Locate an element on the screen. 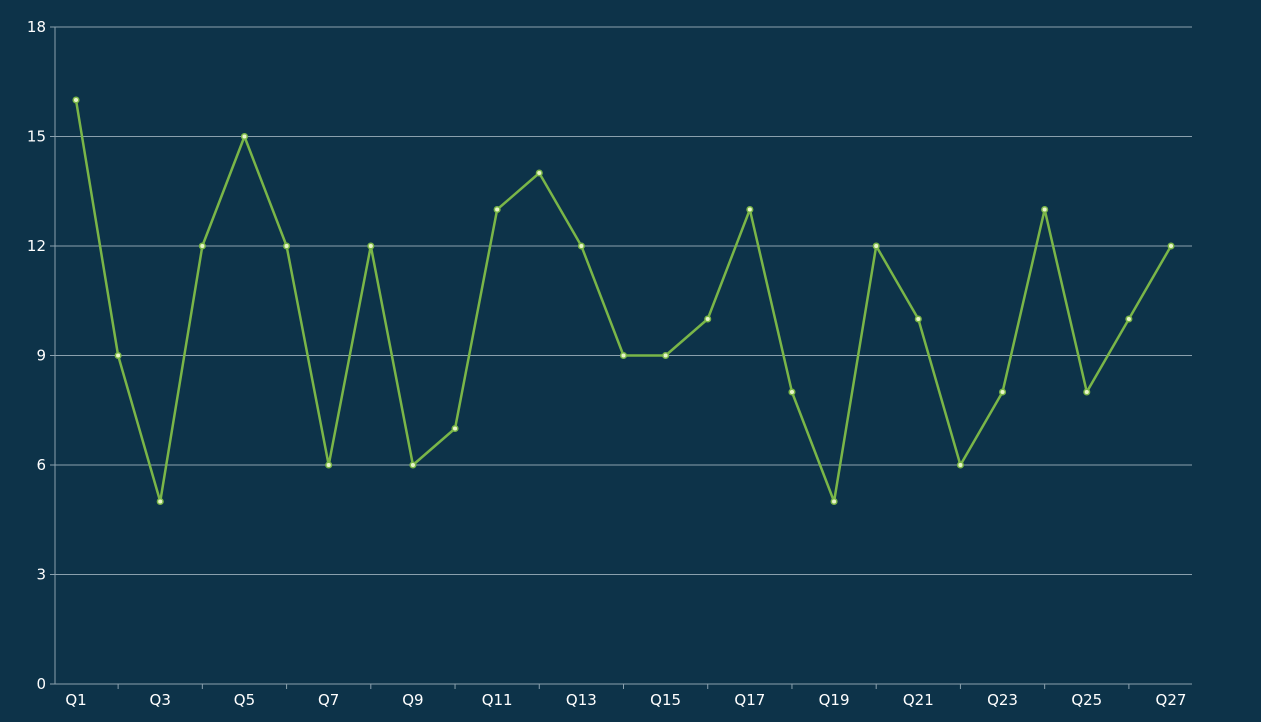 This screenshot has width=1261, height=722. x-tick-label: Q9 is located at coordinates (412, 700).